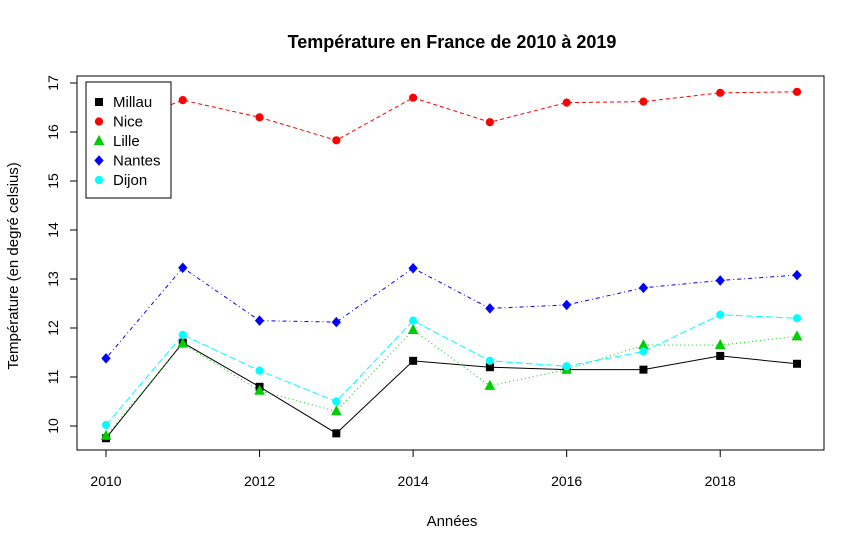  Describe the element at coordinates (53, 181) in the screenshot. I see `y-tick-label: 15` at that location.